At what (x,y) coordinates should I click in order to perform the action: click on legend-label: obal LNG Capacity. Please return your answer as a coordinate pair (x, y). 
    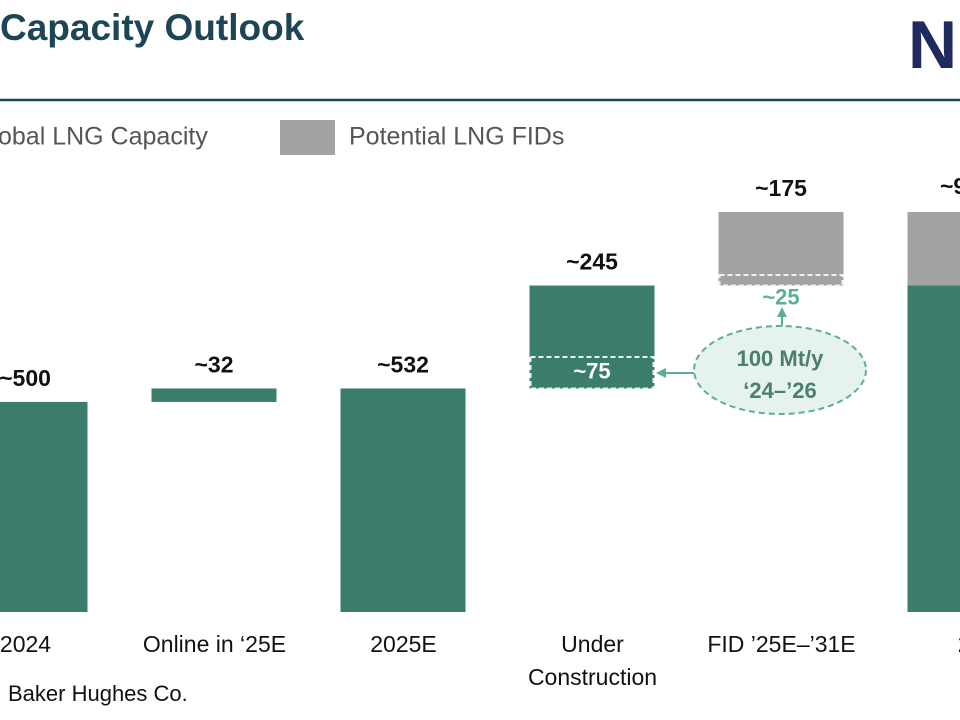
    Looking at the image, I should click on (104, 137).